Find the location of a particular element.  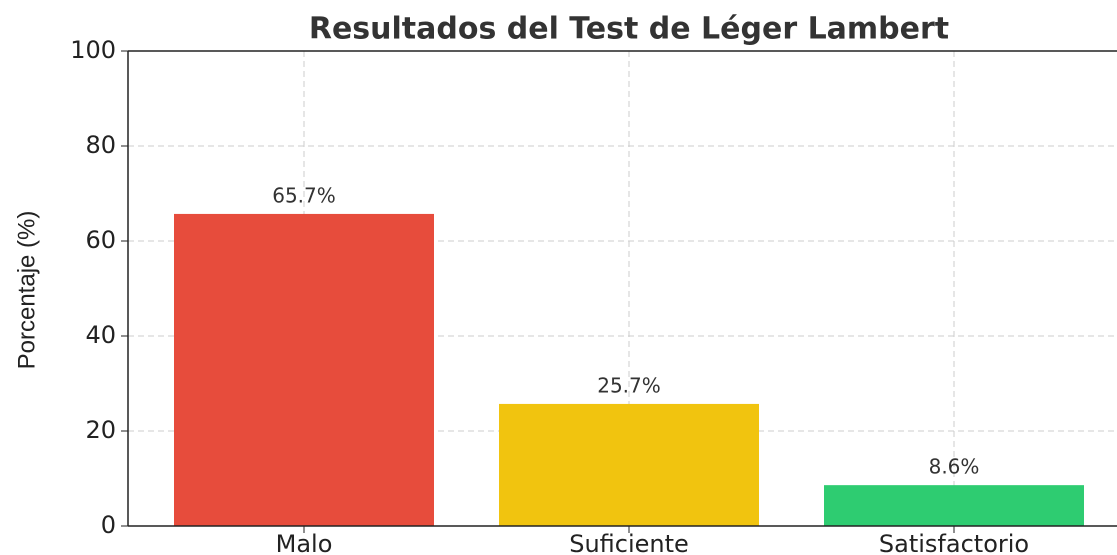

data-label: 65.7% is located at coordinates (304, 195).